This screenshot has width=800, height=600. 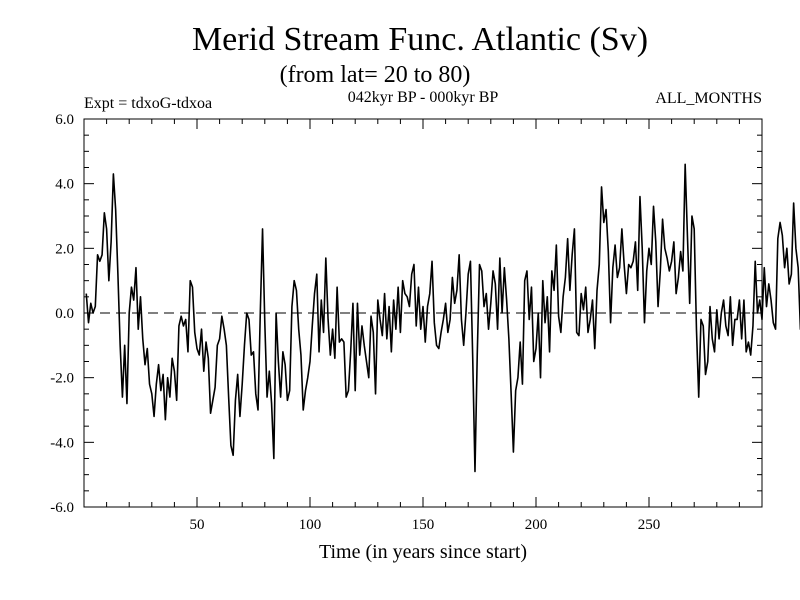 What do you see at coordinates (62, 443) in the screenshot?
I see `y-tick-label: -4.0` at bounding box center [62, 443].